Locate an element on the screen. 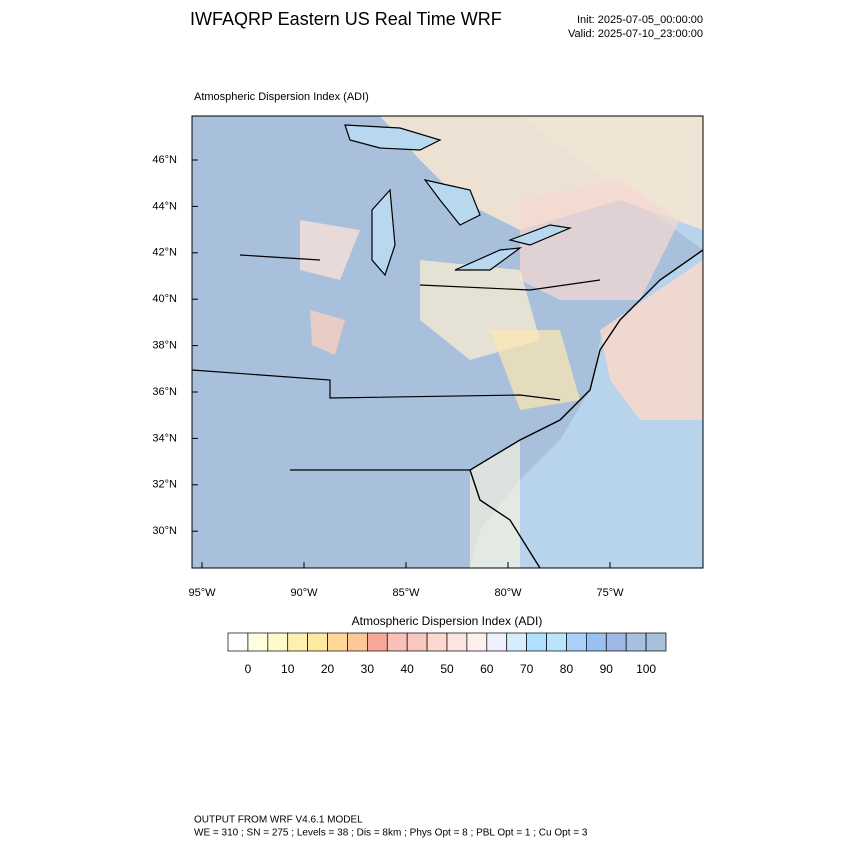  colorbar-label: 10 is located at coordinates (288, 669).